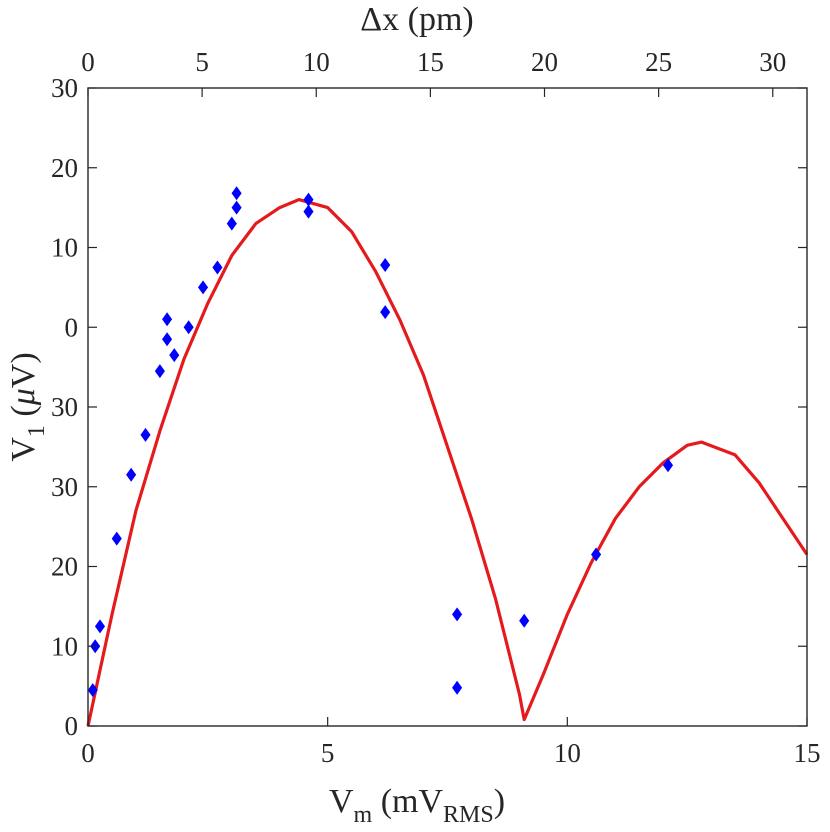 The height and width of the screenshot is (832, 830). Describe the element at coordinates (772, 62) in the screenshot. I see `top-x-tick-label: 30` at that location.